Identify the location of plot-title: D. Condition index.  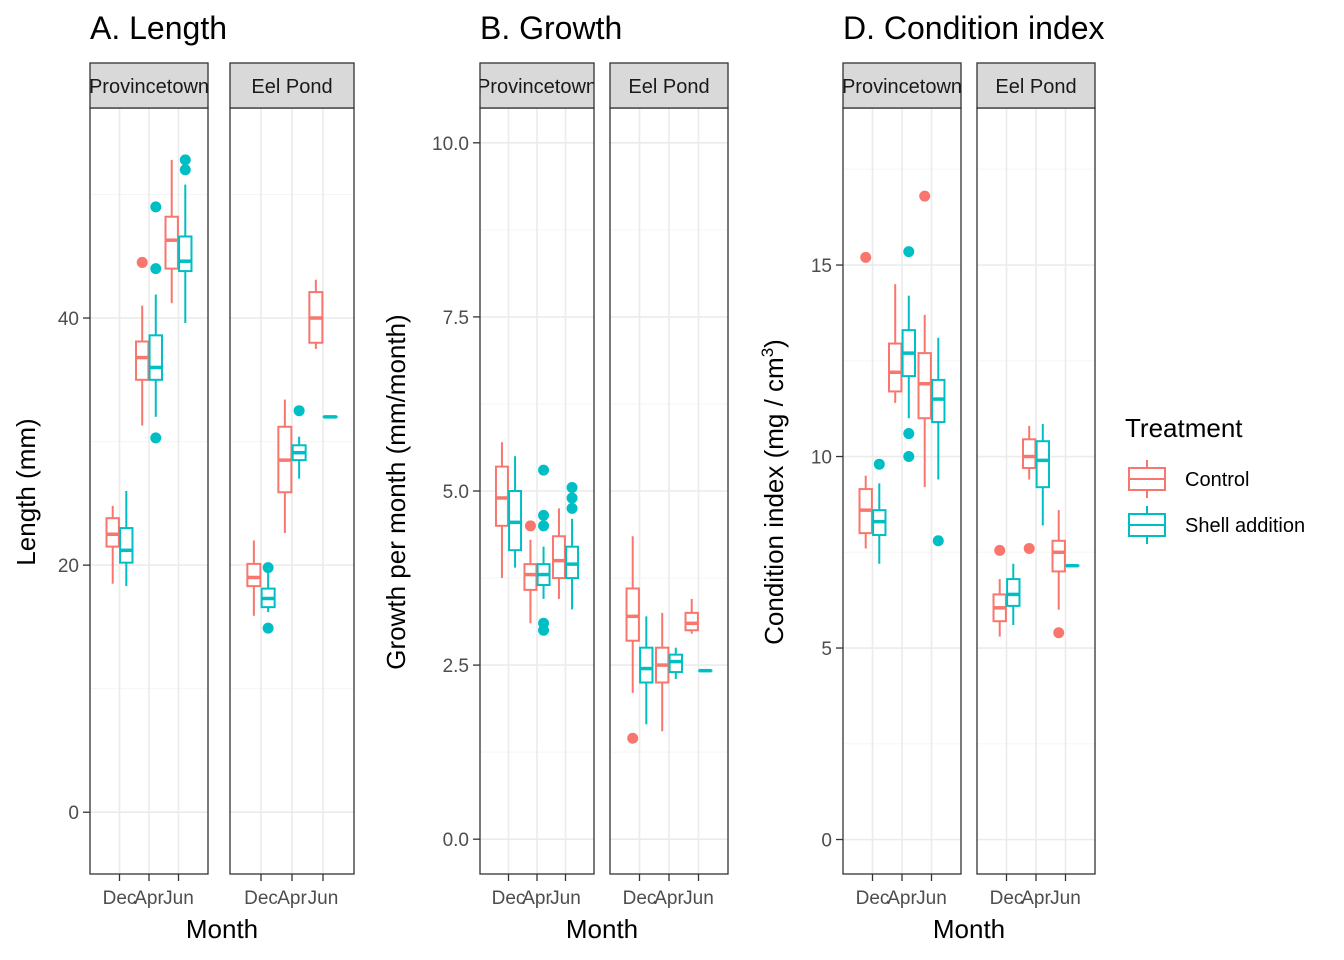
(973, 28).